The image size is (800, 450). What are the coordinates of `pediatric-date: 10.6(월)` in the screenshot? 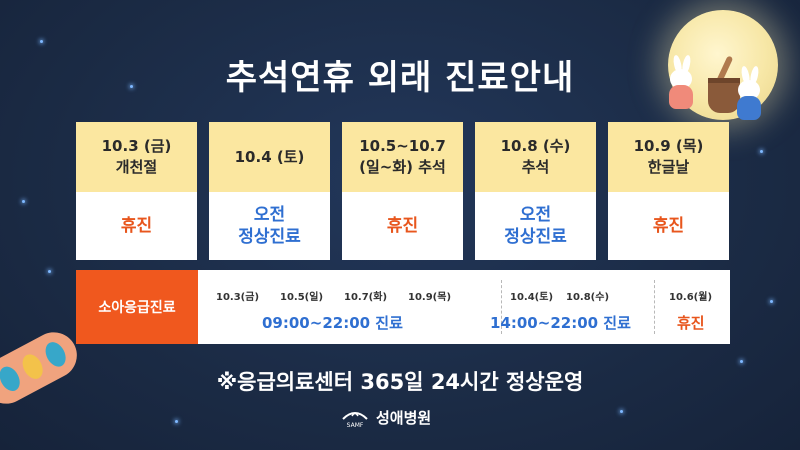 It's located at (691, 297).